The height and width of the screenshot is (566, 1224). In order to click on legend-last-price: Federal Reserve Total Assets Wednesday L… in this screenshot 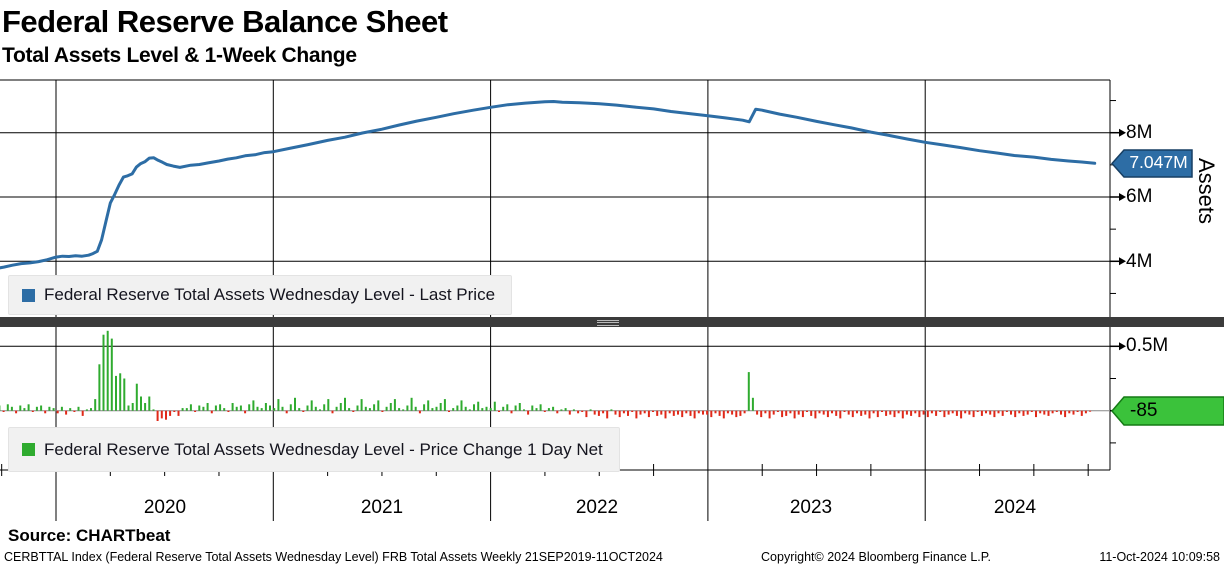, I will do `click(260, 295)`.